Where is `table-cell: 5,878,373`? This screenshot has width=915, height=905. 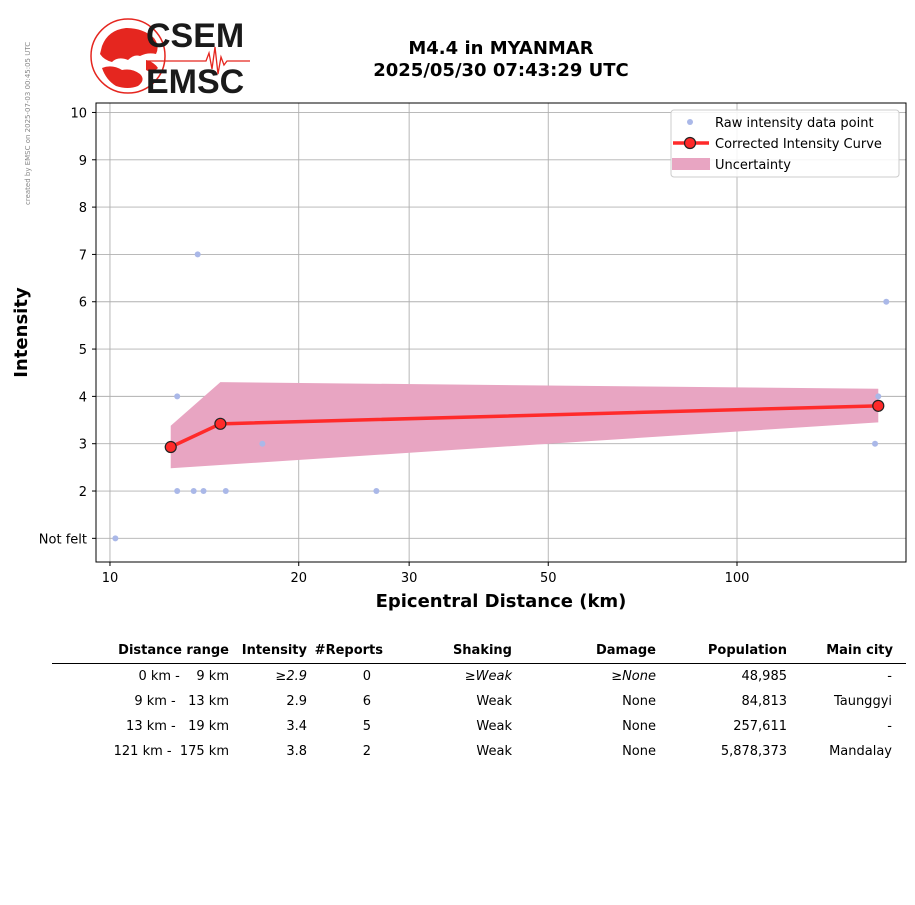 table-cell: 5,878,373 is located at coordinates (753, 751).